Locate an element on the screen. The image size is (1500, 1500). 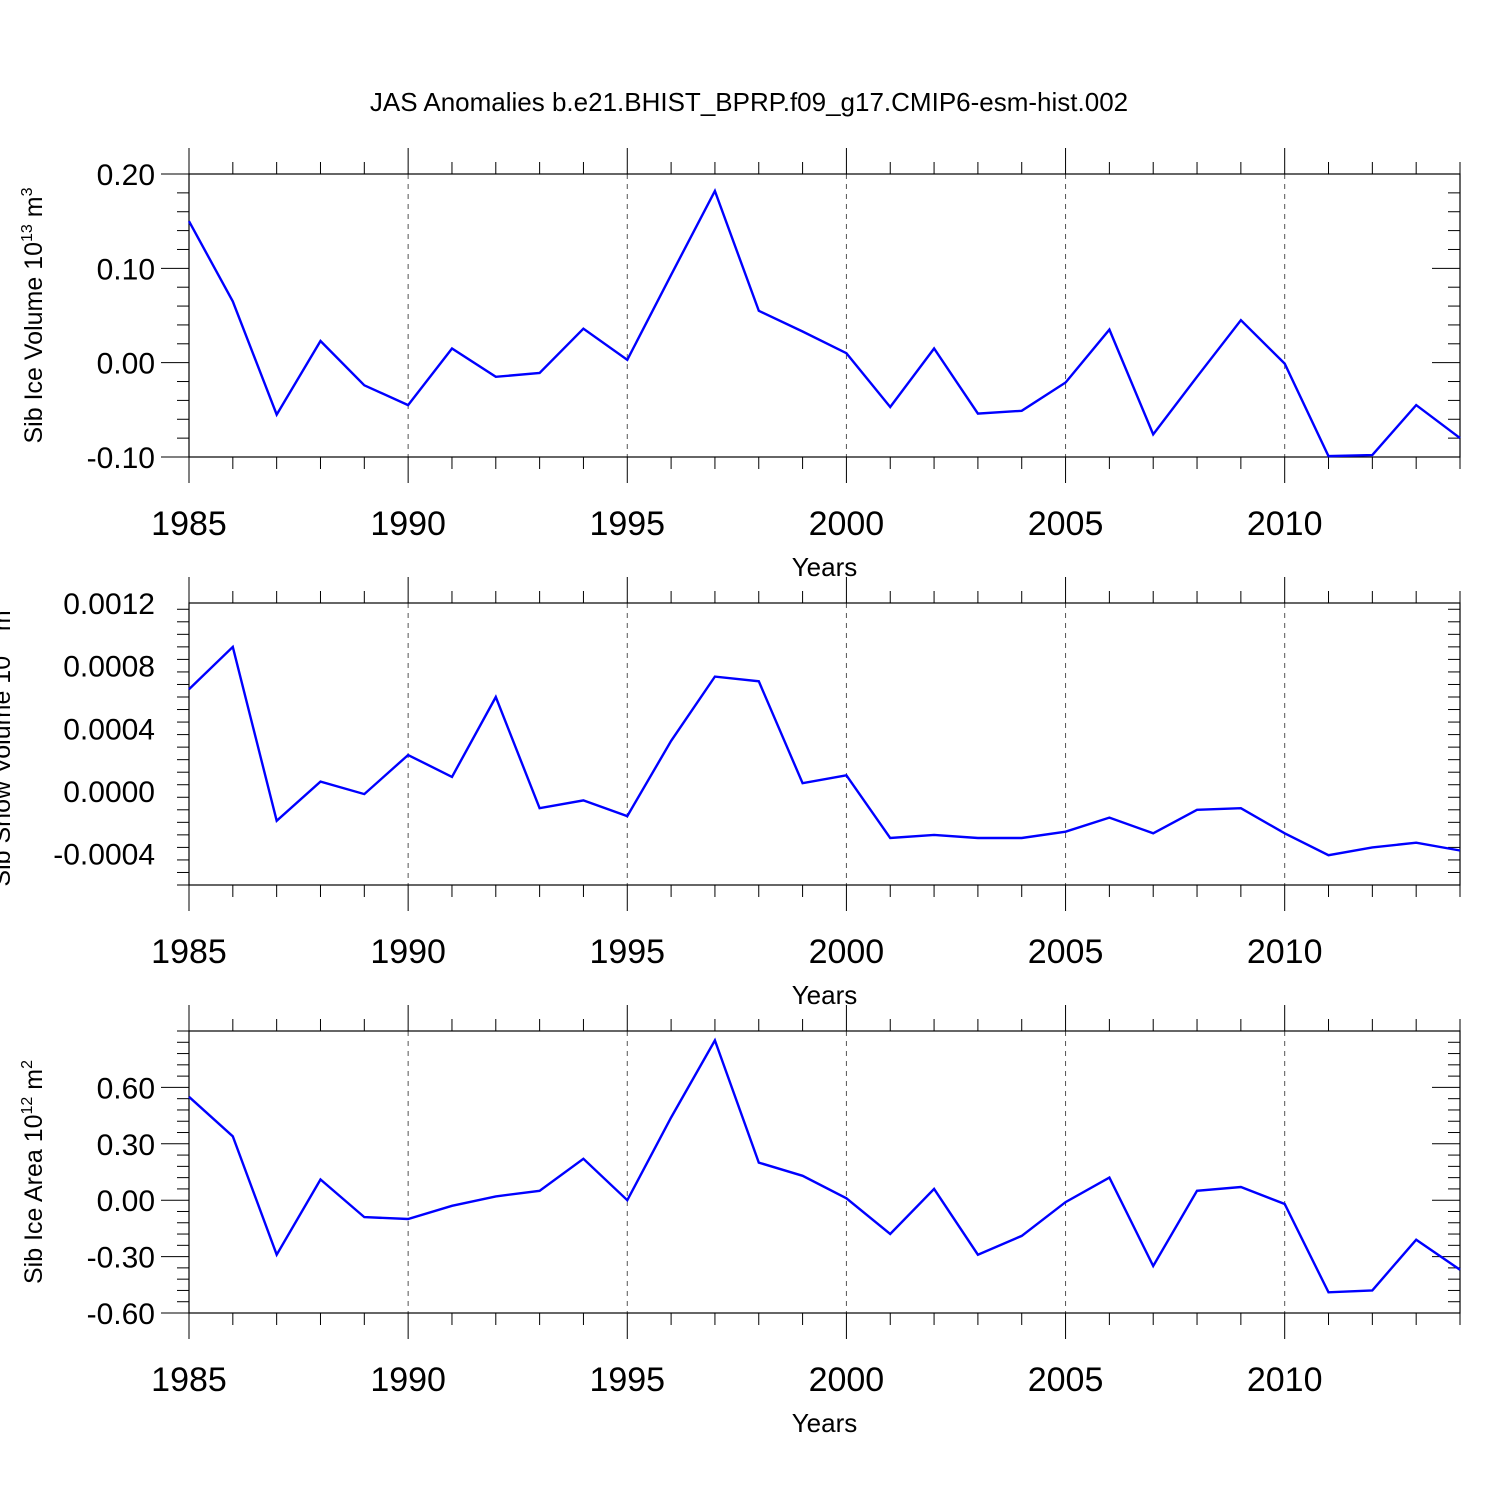
y-tick-label: -0.30 is located at coordinates (121, 1258).